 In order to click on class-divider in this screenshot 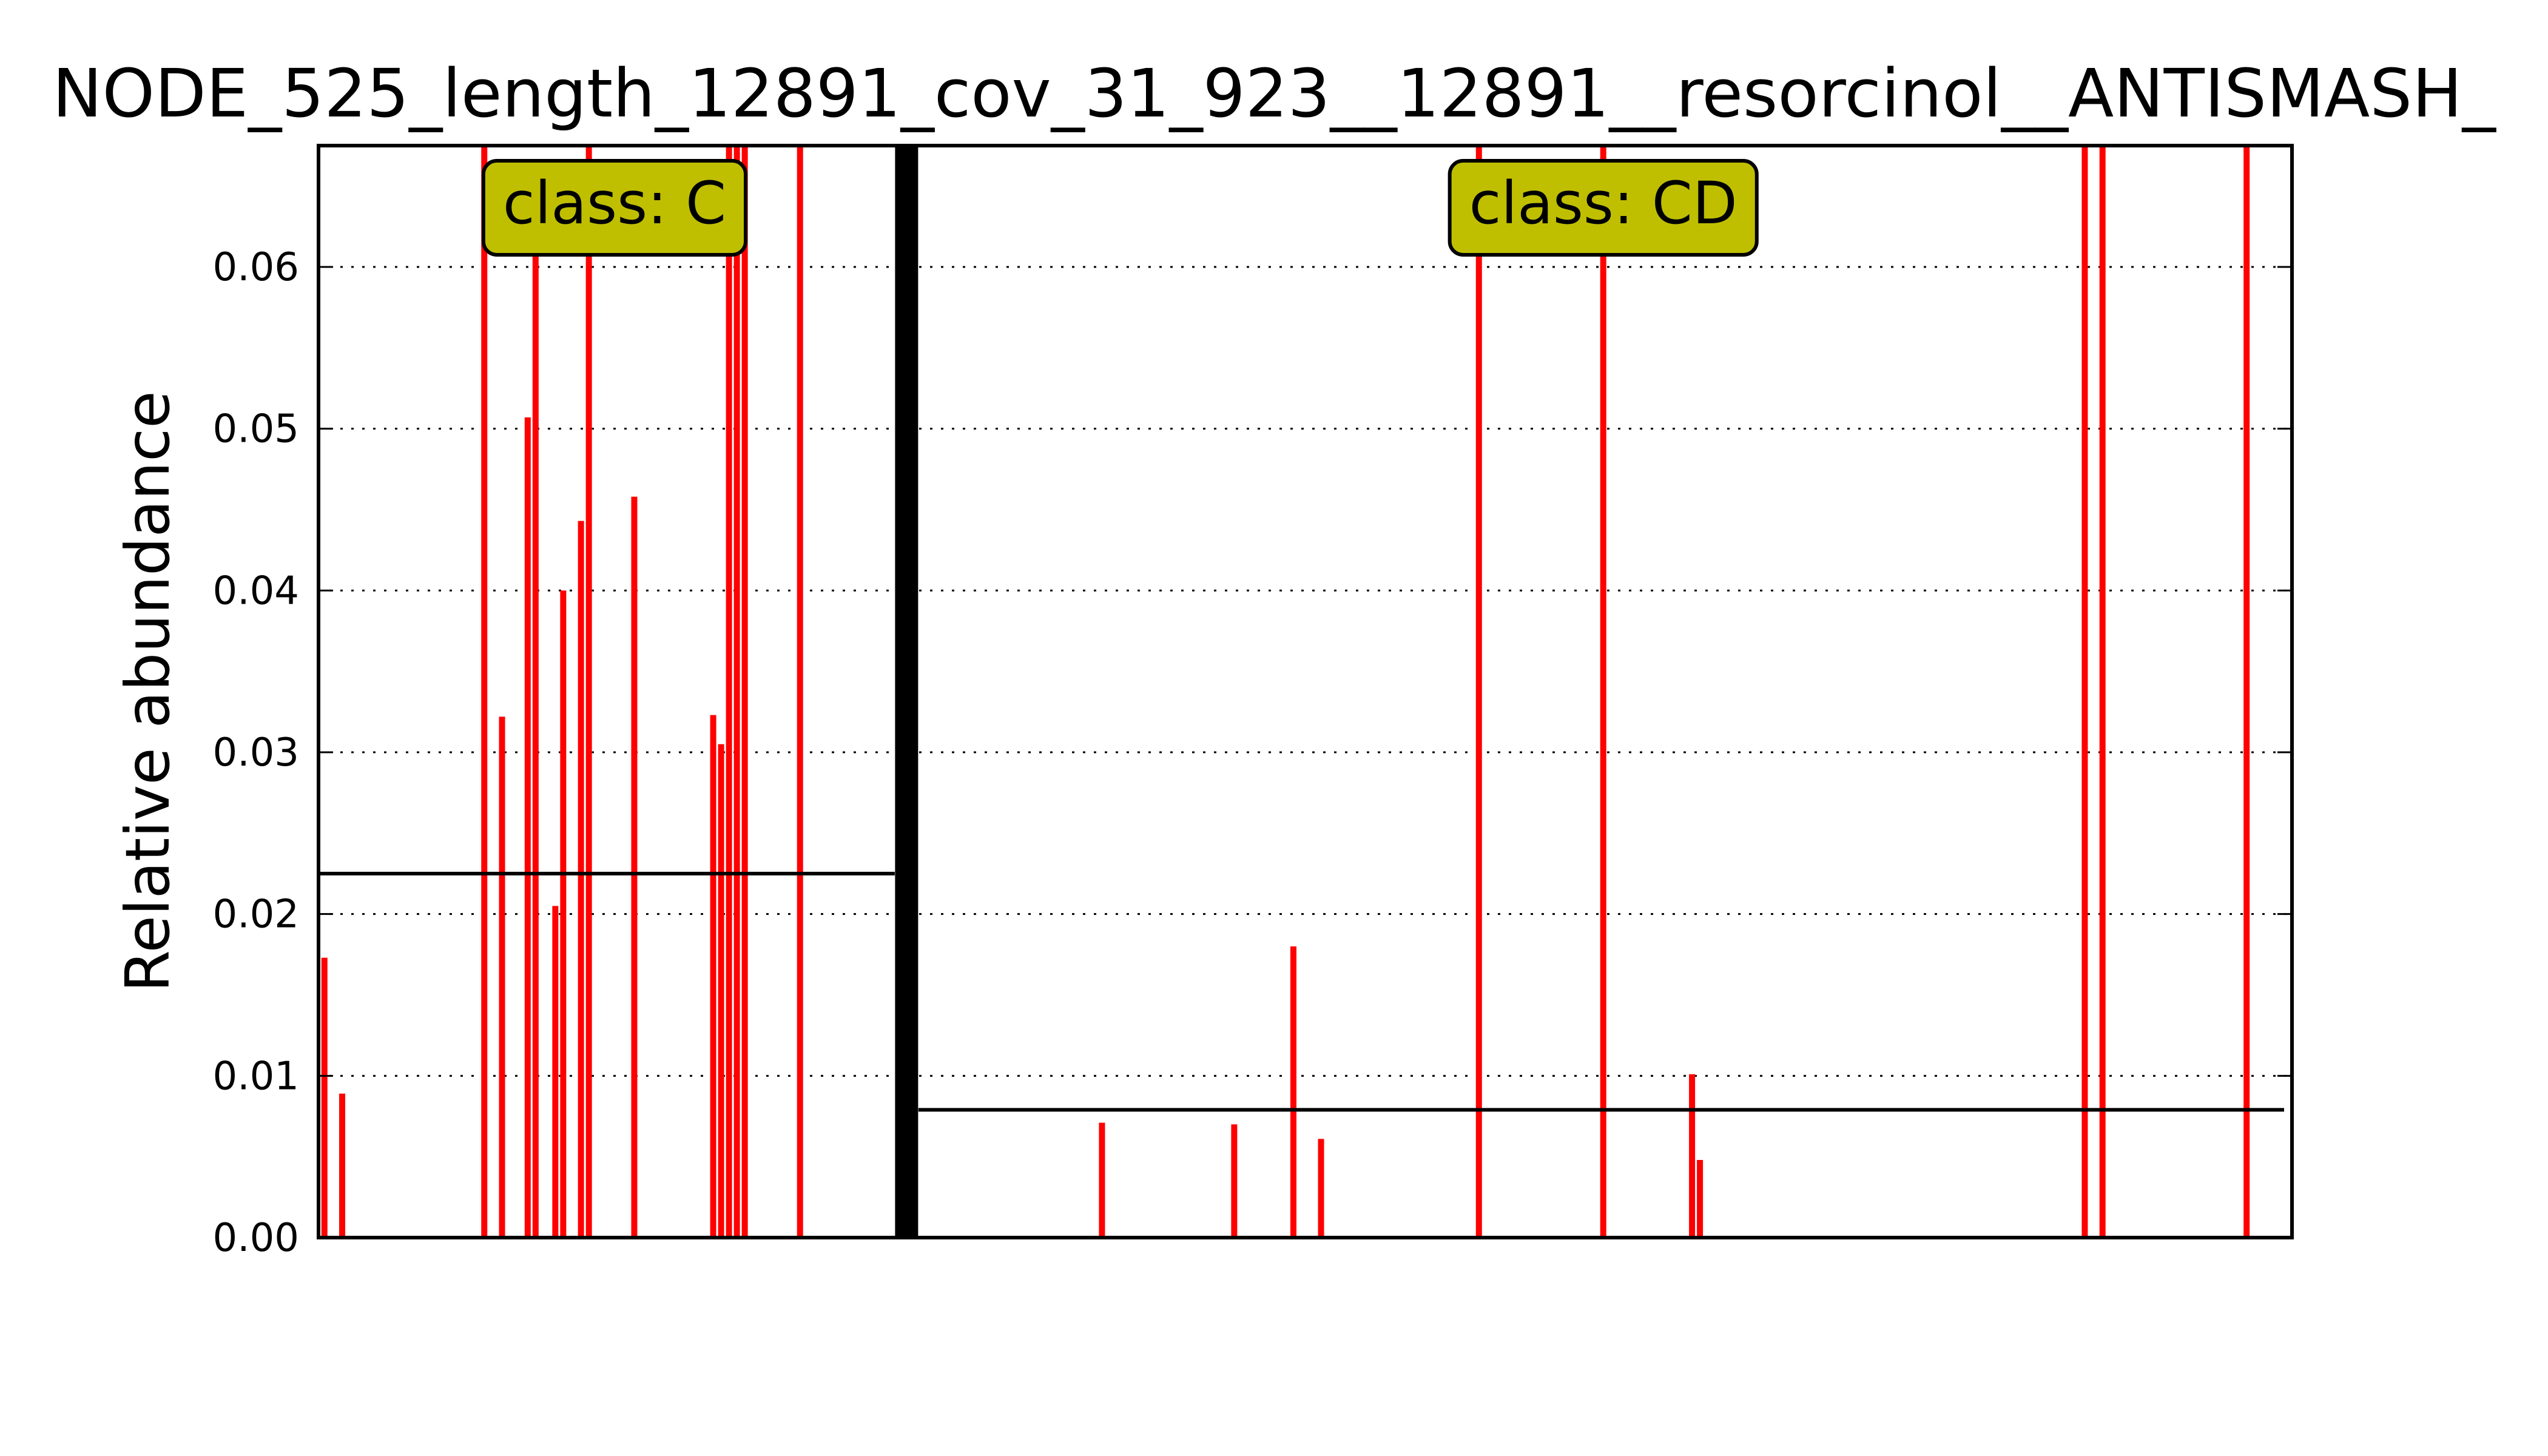, I will do `click(906, 692)`.